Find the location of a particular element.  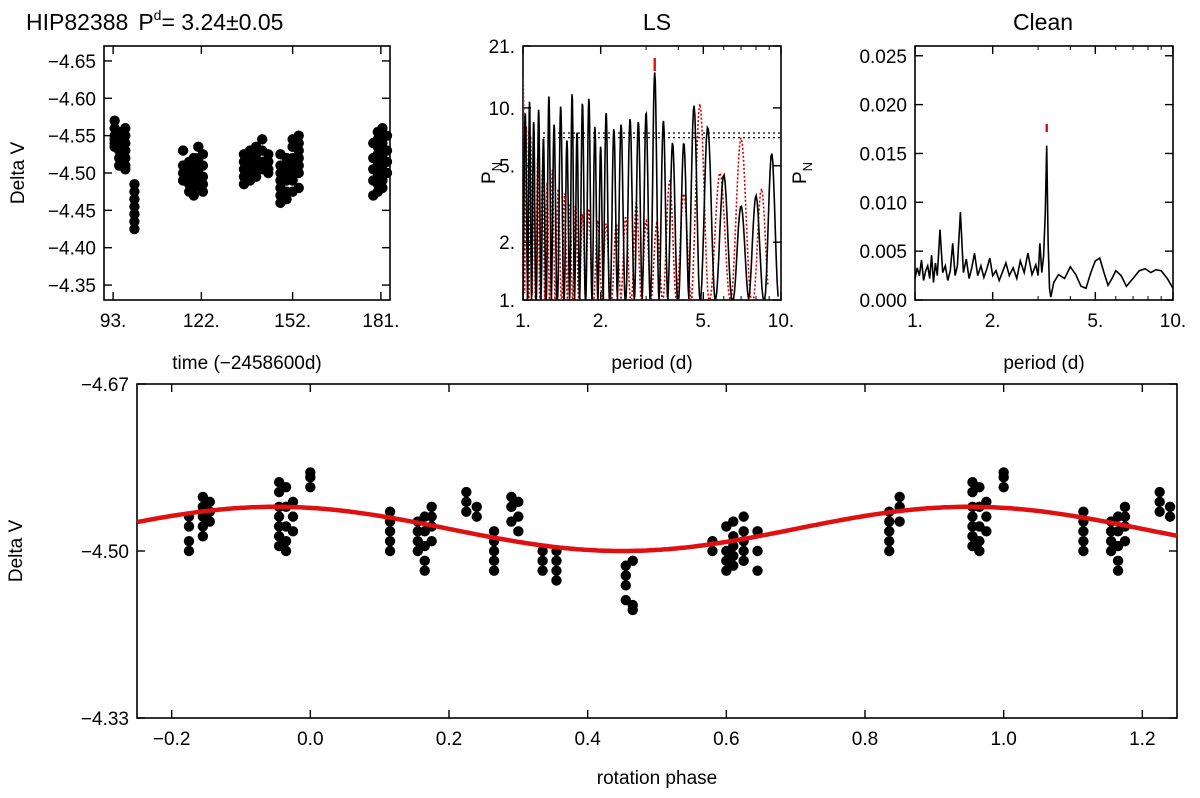

y-tick-label: 0.015 is located at coordinates (883, 154).